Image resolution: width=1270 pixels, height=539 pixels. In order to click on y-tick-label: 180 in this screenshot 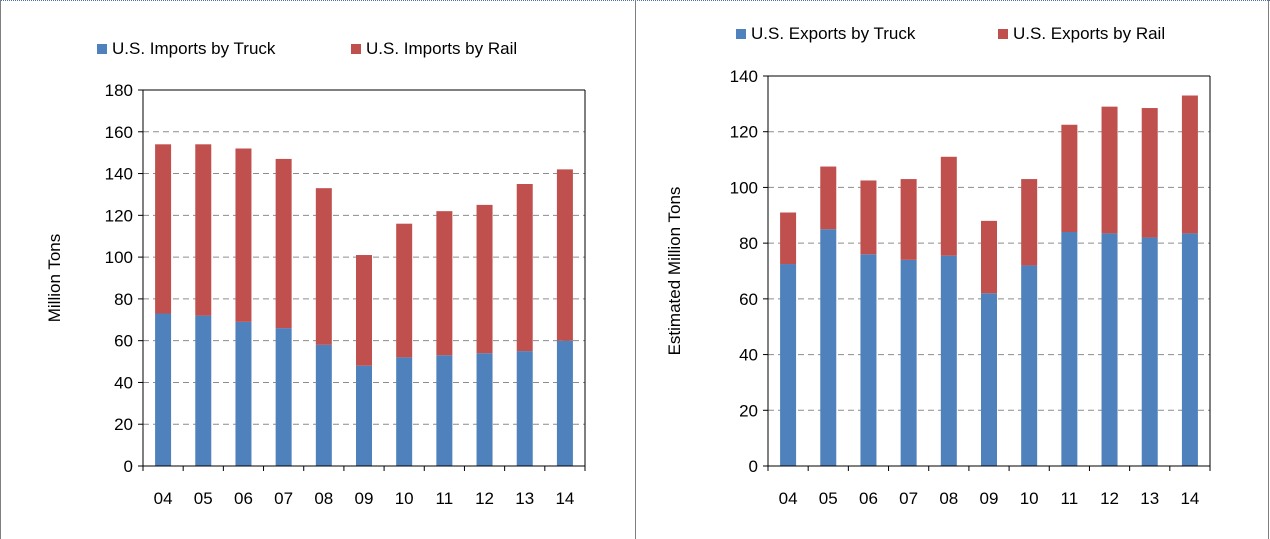, I will do `click(119, 90)`.